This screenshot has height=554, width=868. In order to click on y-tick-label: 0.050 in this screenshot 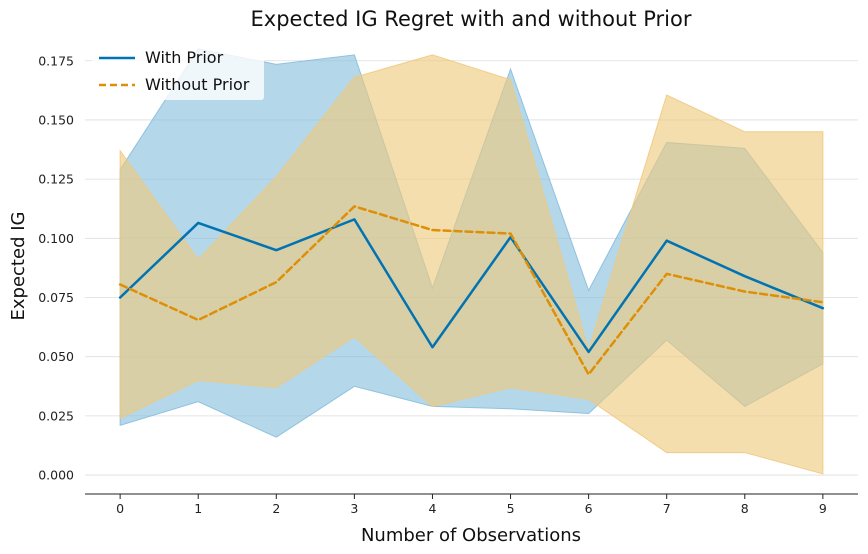, I will do `click(56, 356)`.